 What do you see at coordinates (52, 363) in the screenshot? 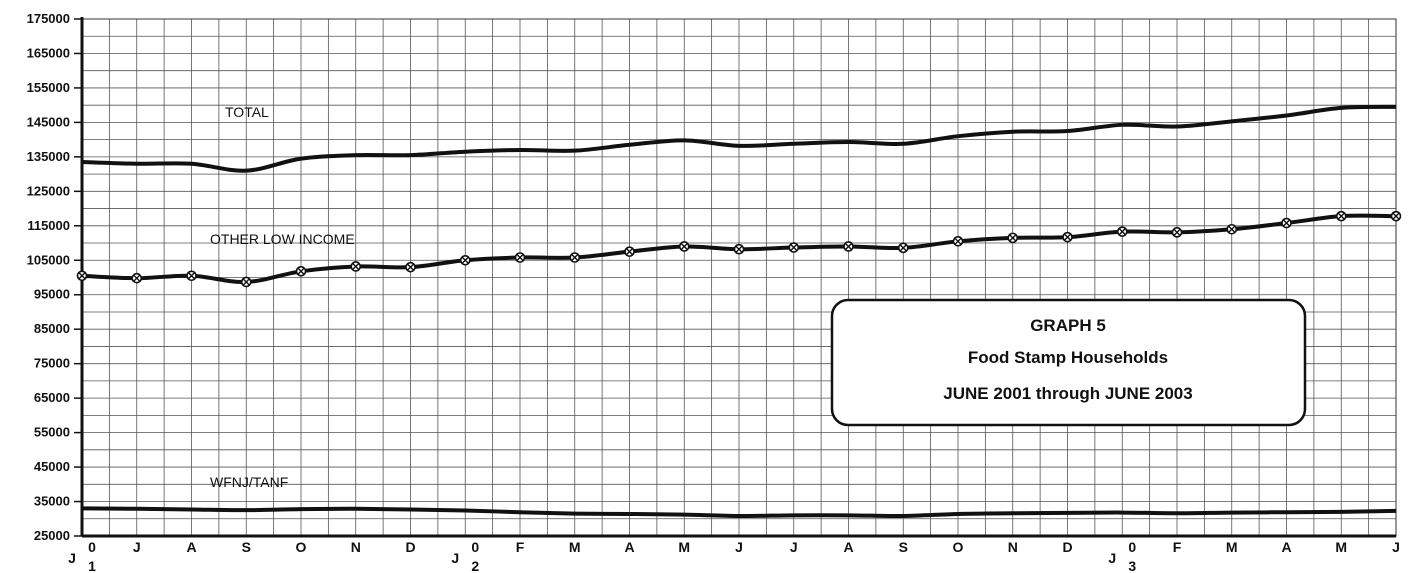
I see `y-tick-label: 75000` at bounding box center [52, 363].